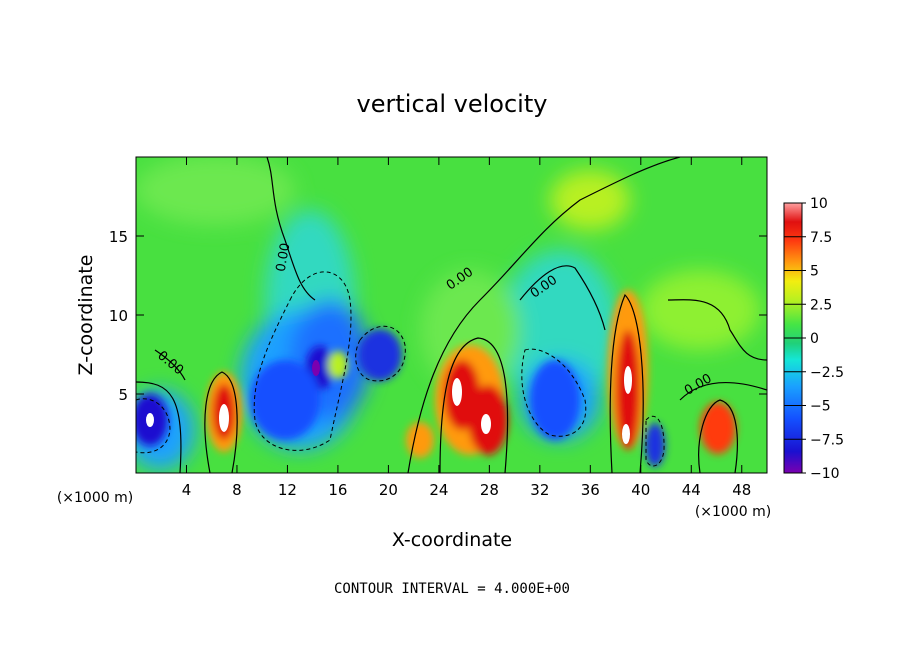  I want to click on x-tick-label: 24, so click(438, 490).